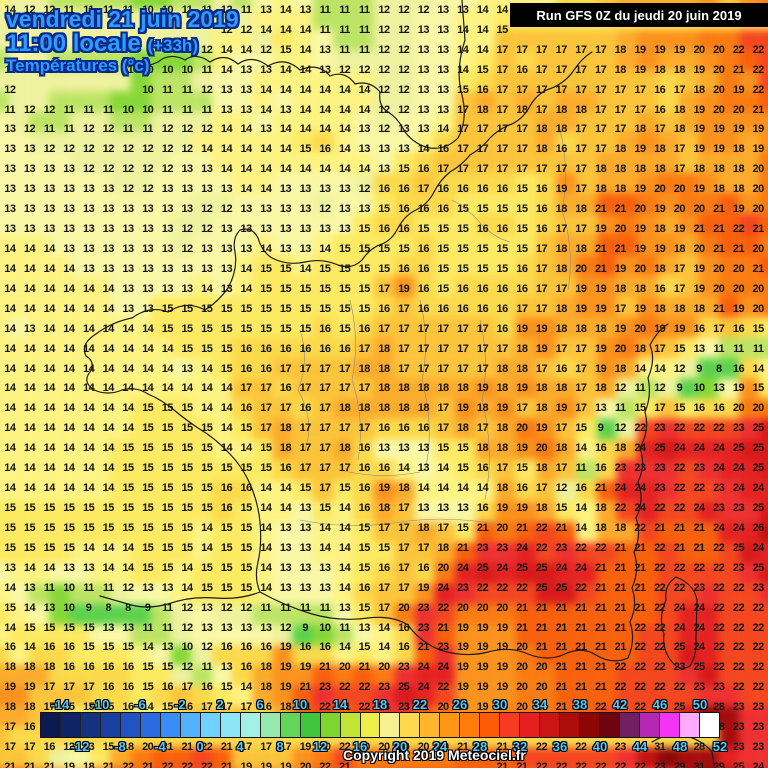  I want to click on temp-value: 9, so click(88, 607).